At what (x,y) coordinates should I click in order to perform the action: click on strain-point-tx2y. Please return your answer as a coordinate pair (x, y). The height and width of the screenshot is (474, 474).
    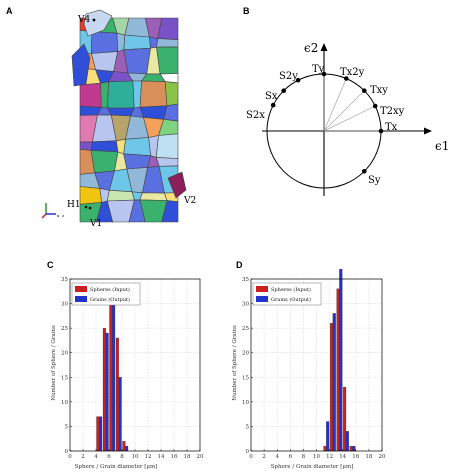
    Looking at the image, I should click on (346, 78).